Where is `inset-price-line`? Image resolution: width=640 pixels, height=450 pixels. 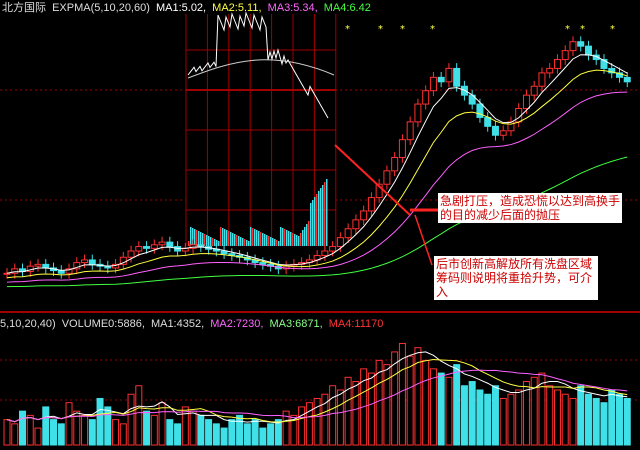
inset-price-line is located at coordinates (258, 65).